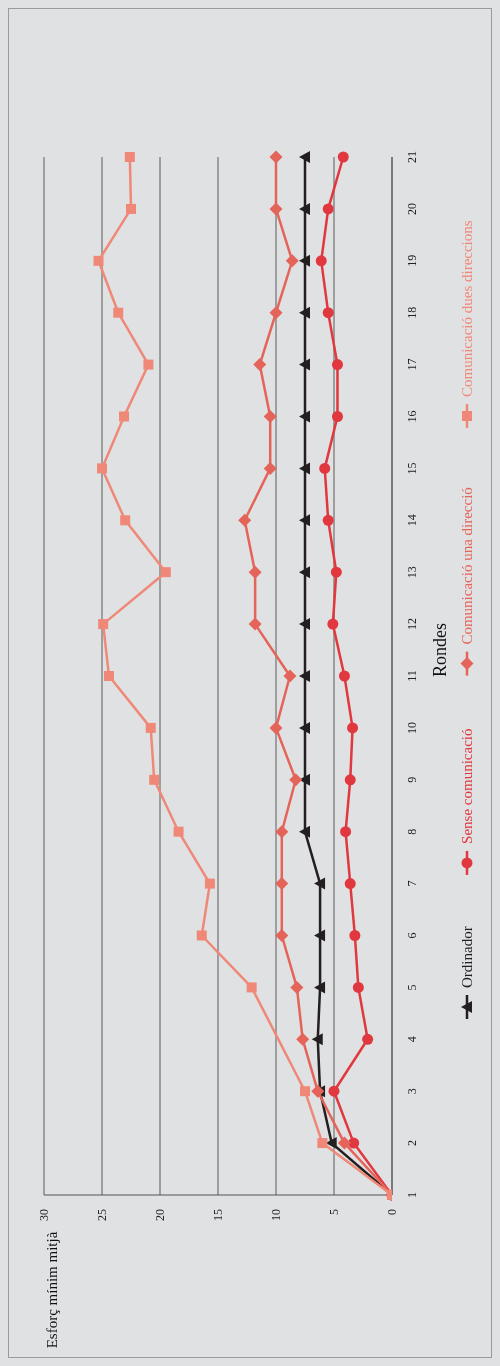 The height and width of the screenshot is (1366, 500). Describe the element at coordinates (412, 779) in the screenshot. I see `y-tick-label: 9` at that location.